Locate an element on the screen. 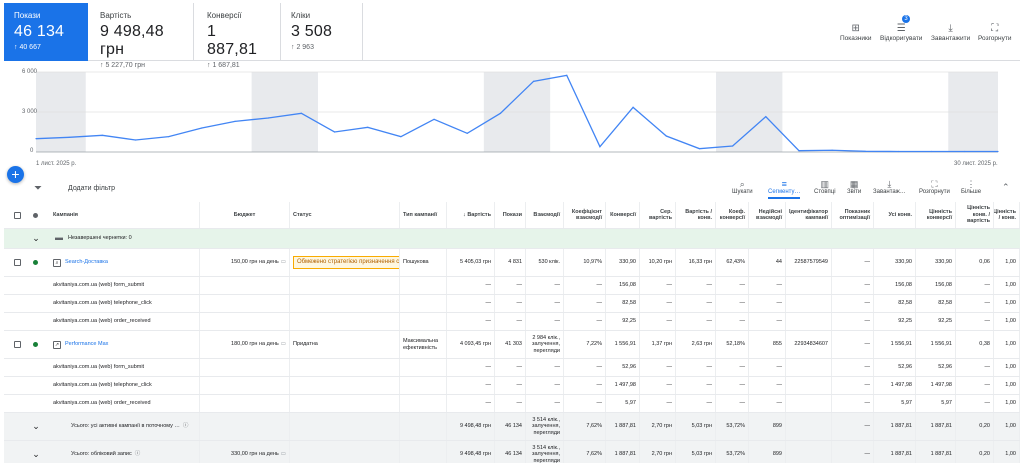 The image size is (1024, 463). scorecard-cost: Вартість 9 498,48 грн ↑ 5 227,70 грн is located at coordinates (142, 36).